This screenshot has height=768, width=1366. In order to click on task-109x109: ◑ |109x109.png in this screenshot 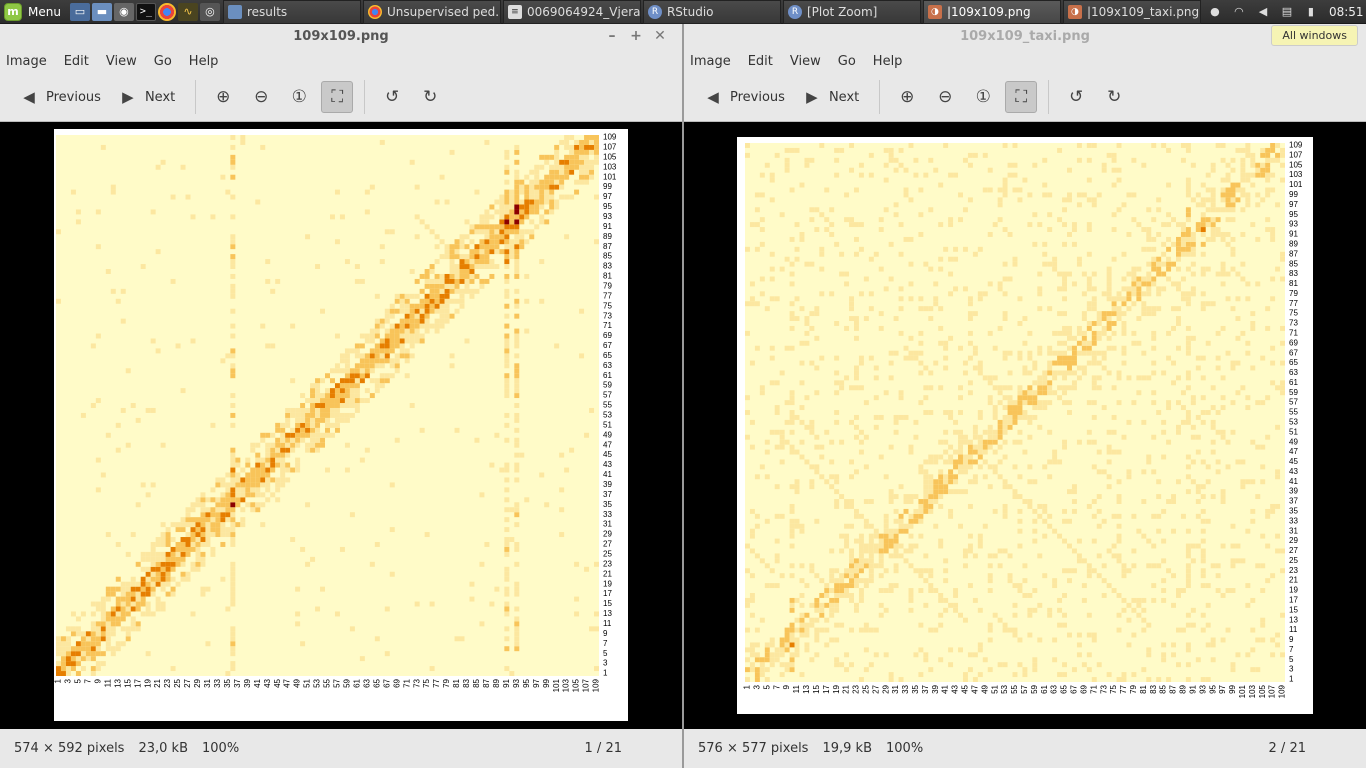, I will do `click(991, 12)`.